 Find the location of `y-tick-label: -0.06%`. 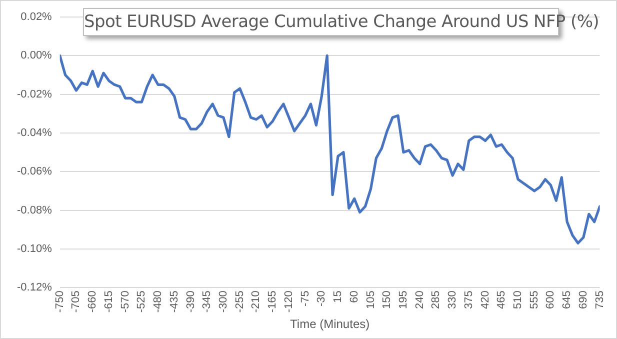

y-tick-label: -0.06% is located at coordinates (34, 172).